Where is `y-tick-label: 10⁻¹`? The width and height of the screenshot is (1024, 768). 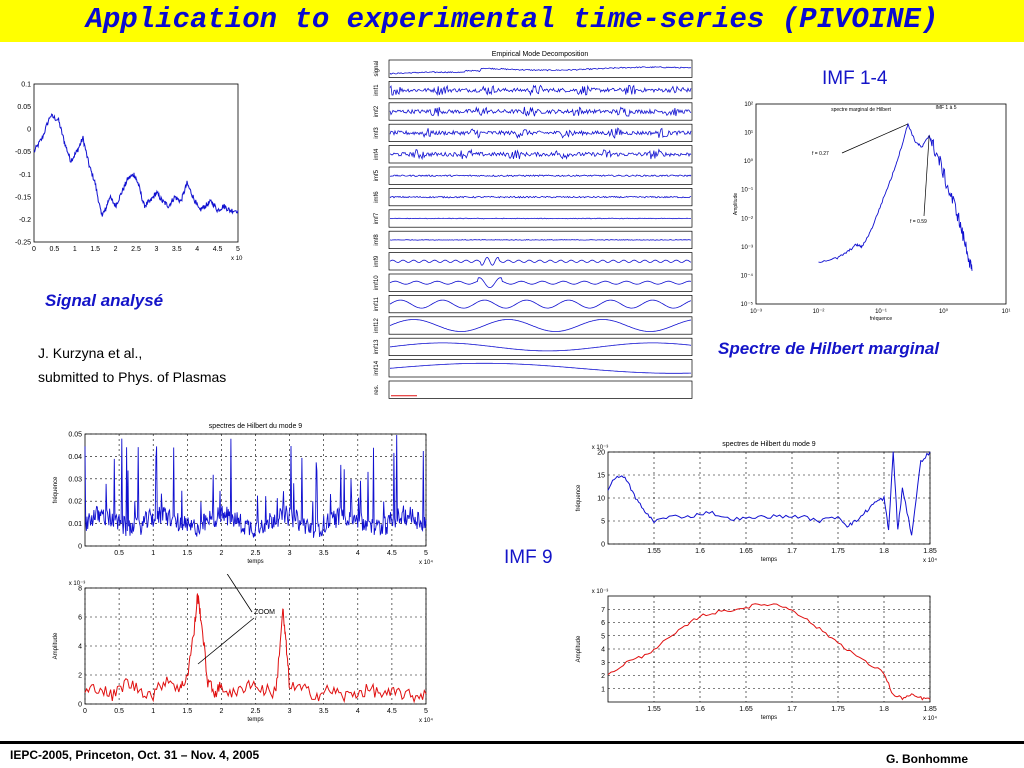
y-tick-label: 10⁻¹ is located at coordinates (747, 191).